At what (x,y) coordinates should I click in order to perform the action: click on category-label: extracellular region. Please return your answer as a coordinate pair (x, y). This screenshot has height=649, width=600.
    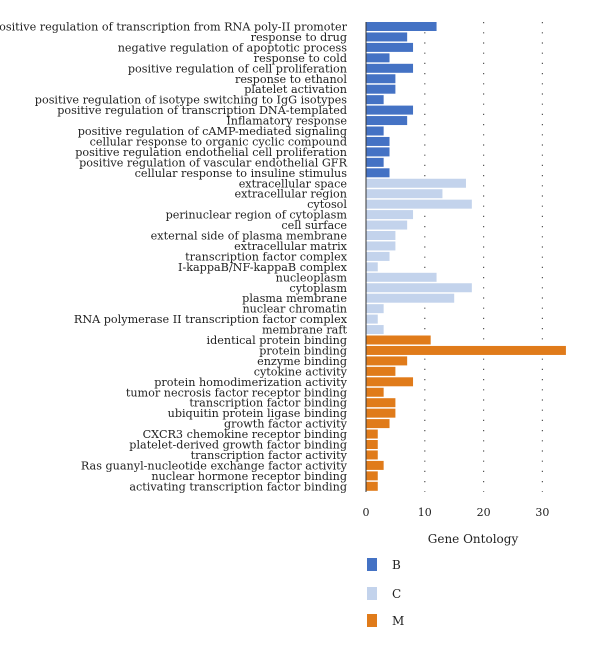
    Looking at the image, I should click on (291, 194).